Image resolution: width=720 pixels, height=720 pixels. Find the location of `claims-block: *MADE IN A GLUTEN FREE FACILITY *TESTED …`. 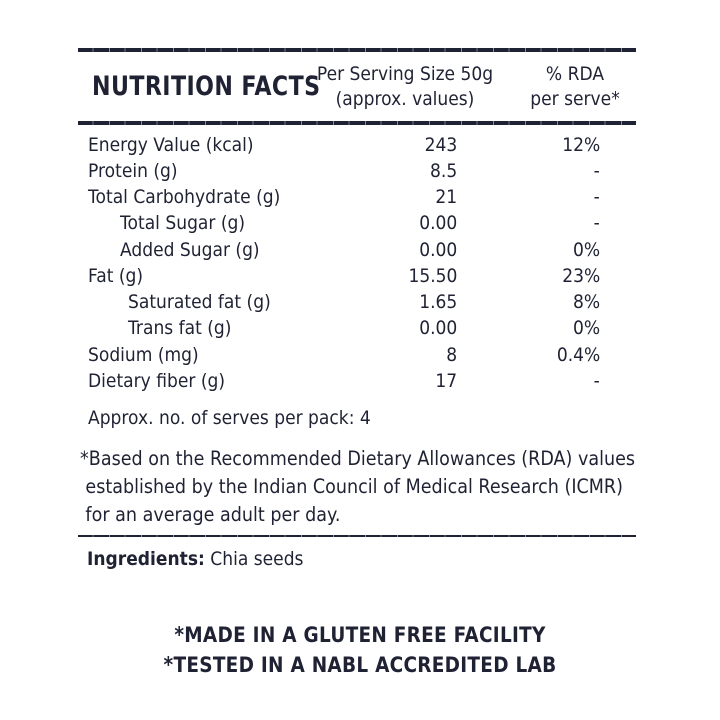

claims-block: *MADE IN A GLUTEN FREE FACILITY *TESTED … is located at coordinates (360, 650).